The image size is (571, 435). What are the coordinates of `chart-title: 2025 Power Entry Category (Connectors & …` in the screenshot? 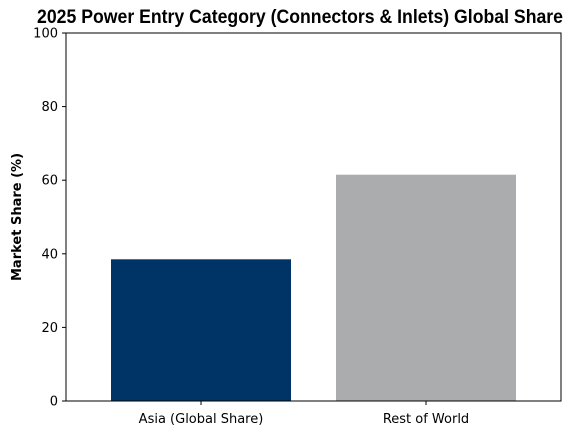 It's located at (300, 17).